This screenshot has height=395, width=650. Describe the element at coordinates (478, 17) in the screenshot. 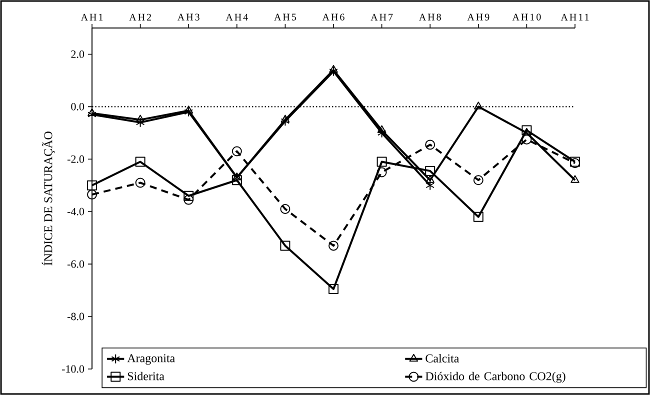

I see `x-tick-label: AH9` at that location.